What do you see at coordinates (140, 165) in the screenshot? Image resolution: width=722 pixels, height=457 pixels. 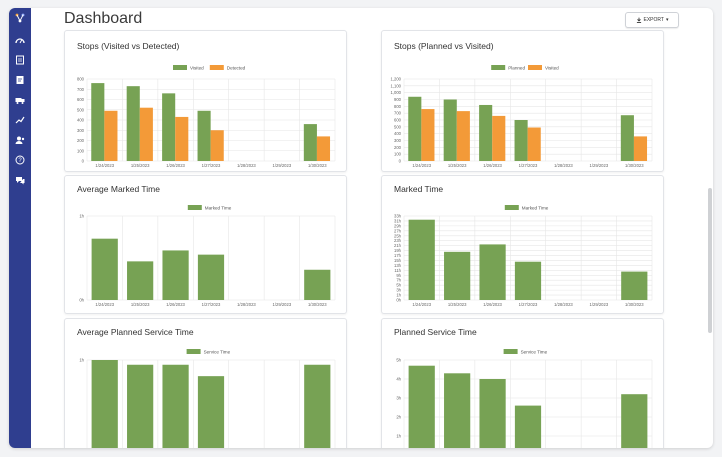 I see `x-tick-label: 1/25/2023` at bounding box center [140, 165].